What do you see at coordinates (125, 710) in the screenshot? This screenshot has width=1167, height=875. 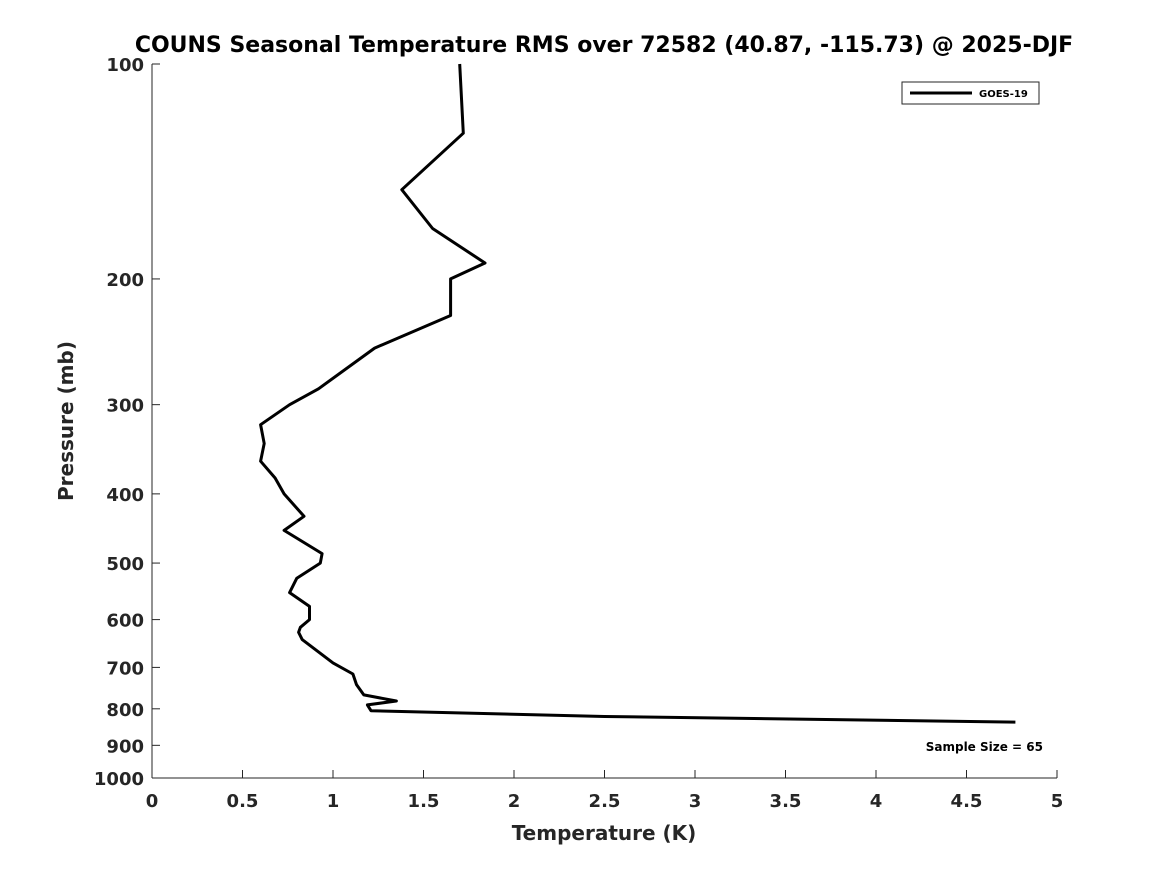 I see `y-tick-label: 800` at bounding box center [125, 710].